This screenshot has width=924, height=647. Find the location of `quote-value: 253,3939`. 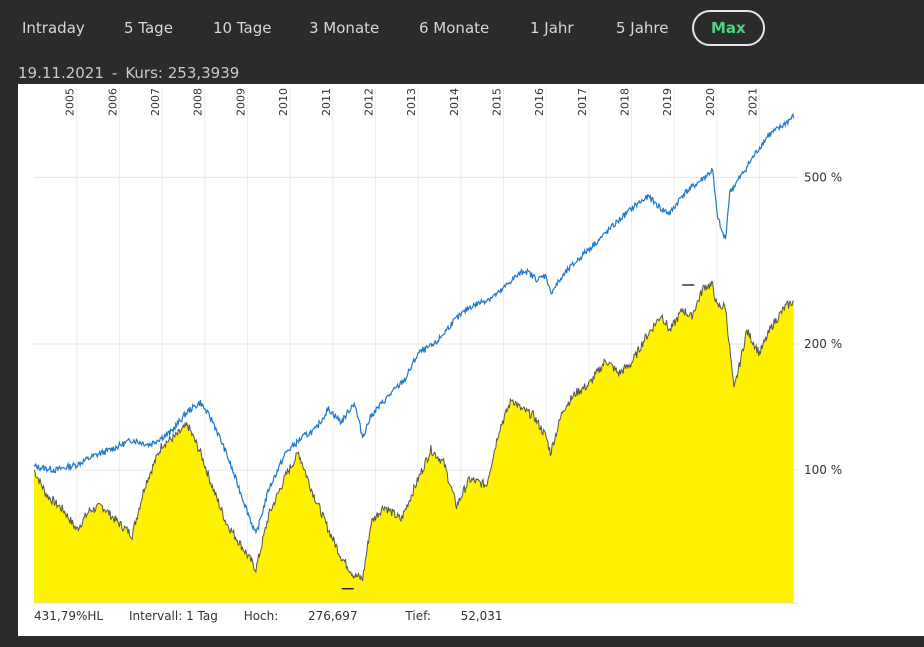

quote-value: 253,3939 is located at coordinates (203, 73).